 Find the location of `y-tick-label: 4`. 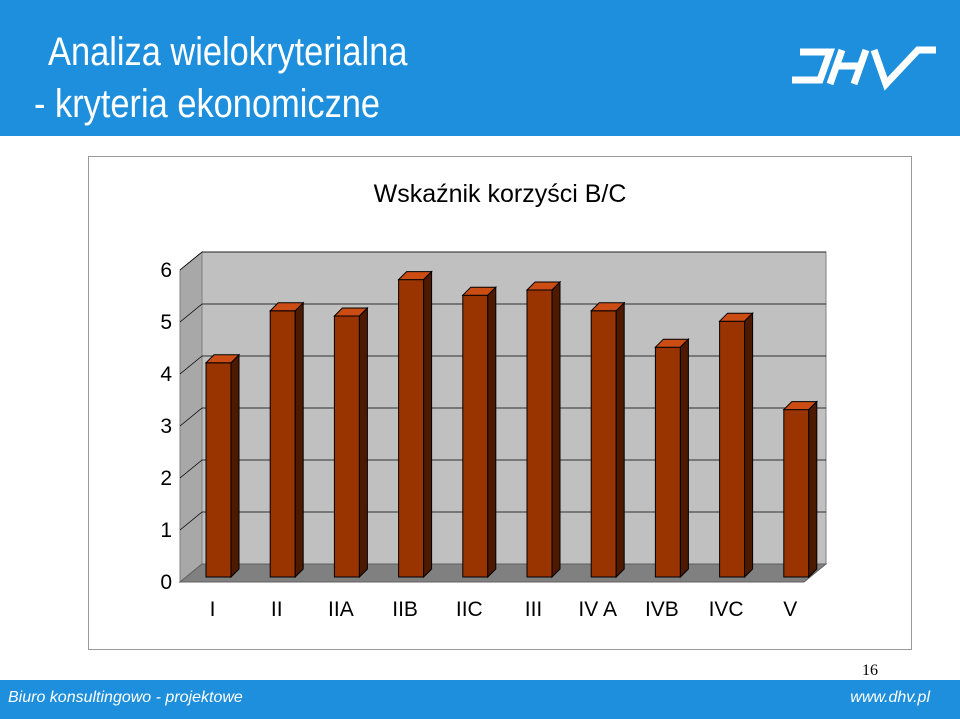

y-tick-label: 4 is located at coordinates (166, 374).